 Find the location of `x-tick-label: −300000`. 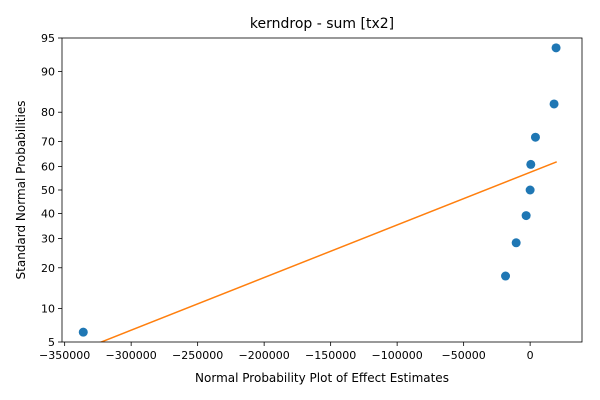

x-tick-label: −300000 is located at coordinates (131, 355).